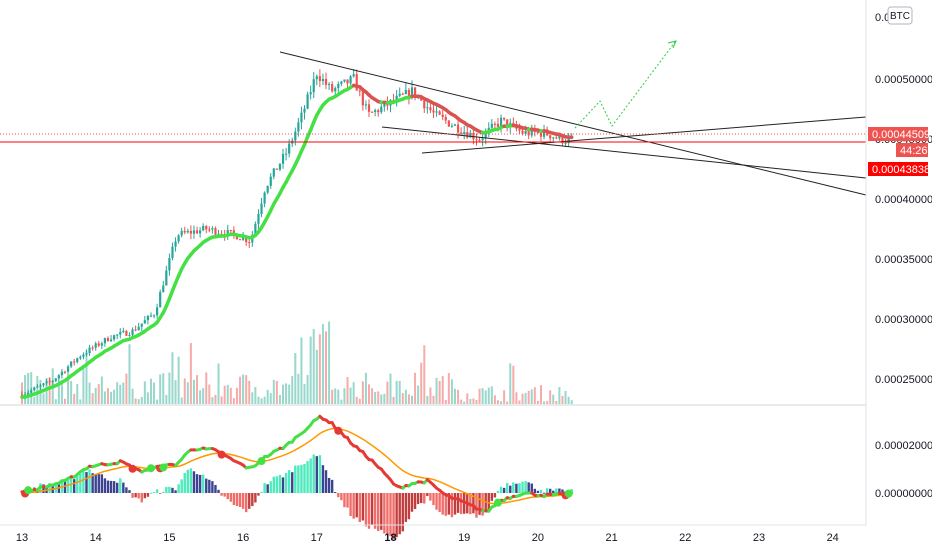 The image size is (932, 550). I want to click on date-tick-label: 14, so click(96, 538).